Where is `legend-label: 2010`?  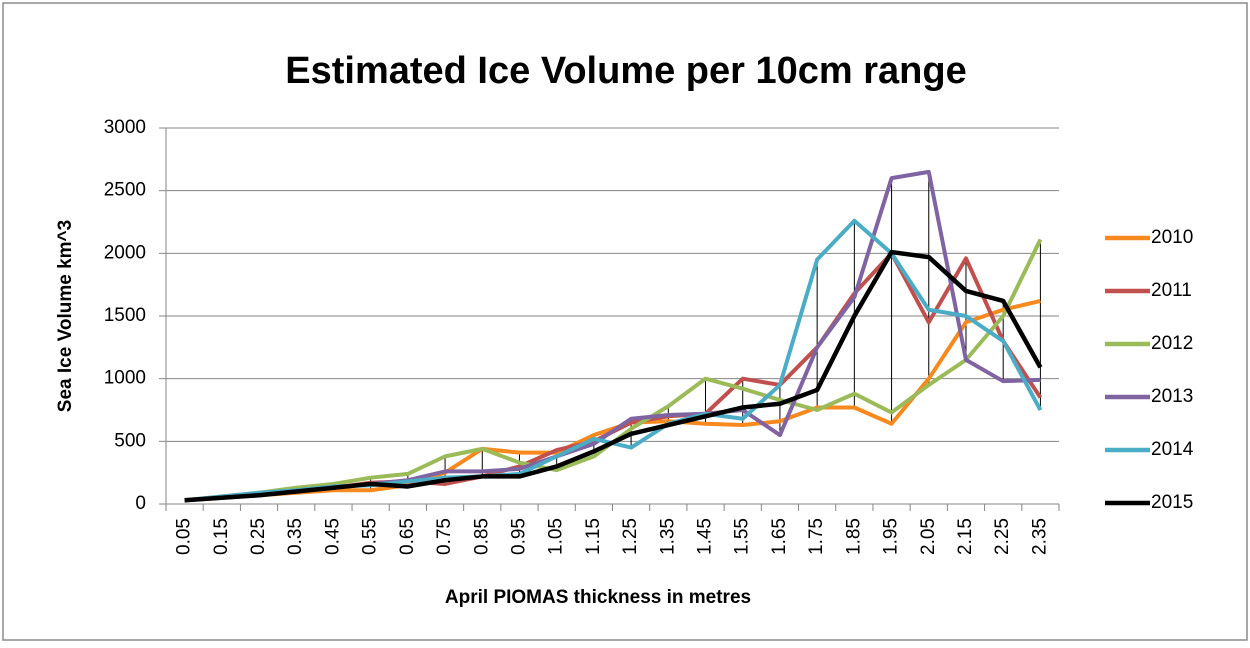
legend-label: 2010 is located at coordinates (1172, 237).